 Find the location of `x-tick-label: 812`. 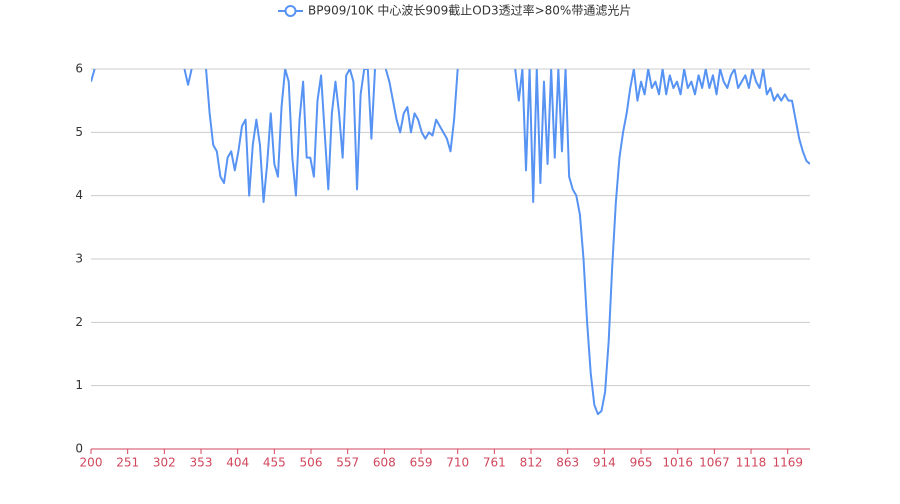

x-tick-label: 812 is located at coordinates (531, 463).